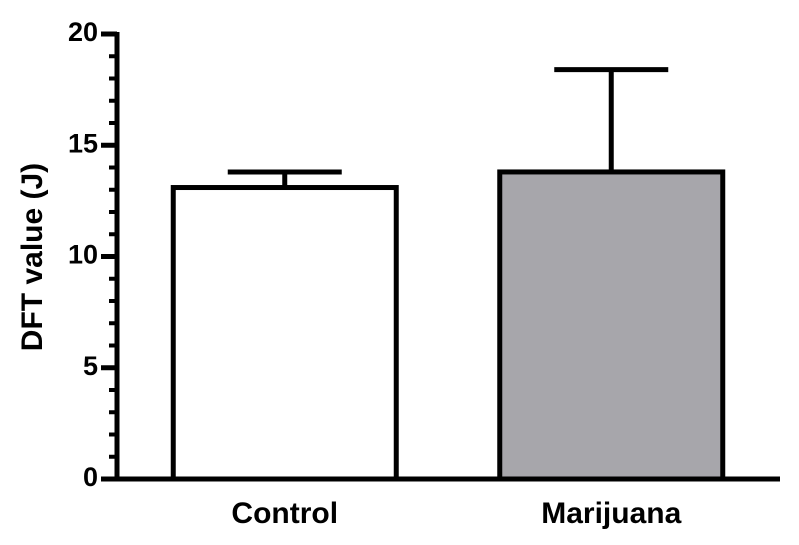 Image resolution: width=799 pixels, height=545 pixels. Describe the element at coordinates (90, 366) in the screenshot. I see `y-tick-label: 5` at that location.